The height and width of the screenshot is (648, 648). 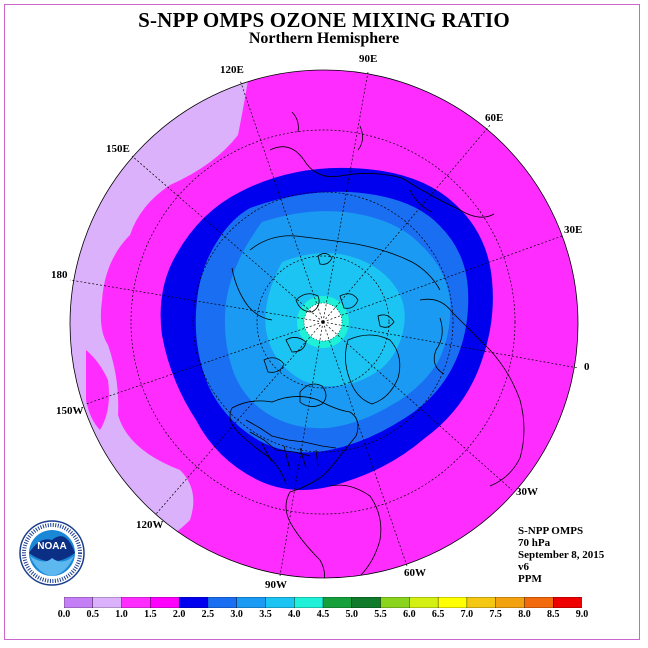 What do you see at coordinates (93, 614) in the screenshot?
I see `colorbar-tick-label: 0.5` at bounding box center [93, 614].